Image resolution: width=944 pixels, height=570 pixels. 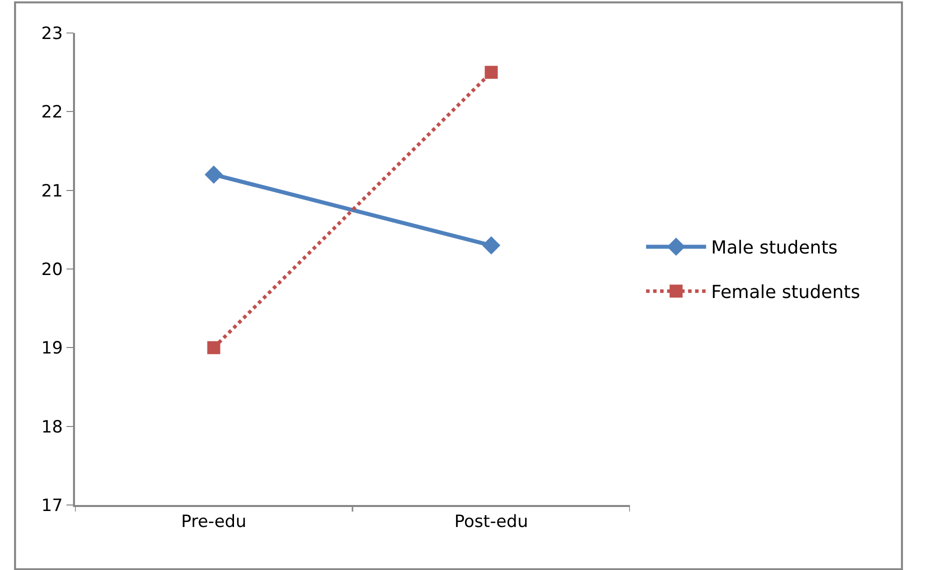 What do you see at coordinates (213, 522) in the screenshot?
I see `x-tick-label: Pre-edu` at bounding box center [213, 522].